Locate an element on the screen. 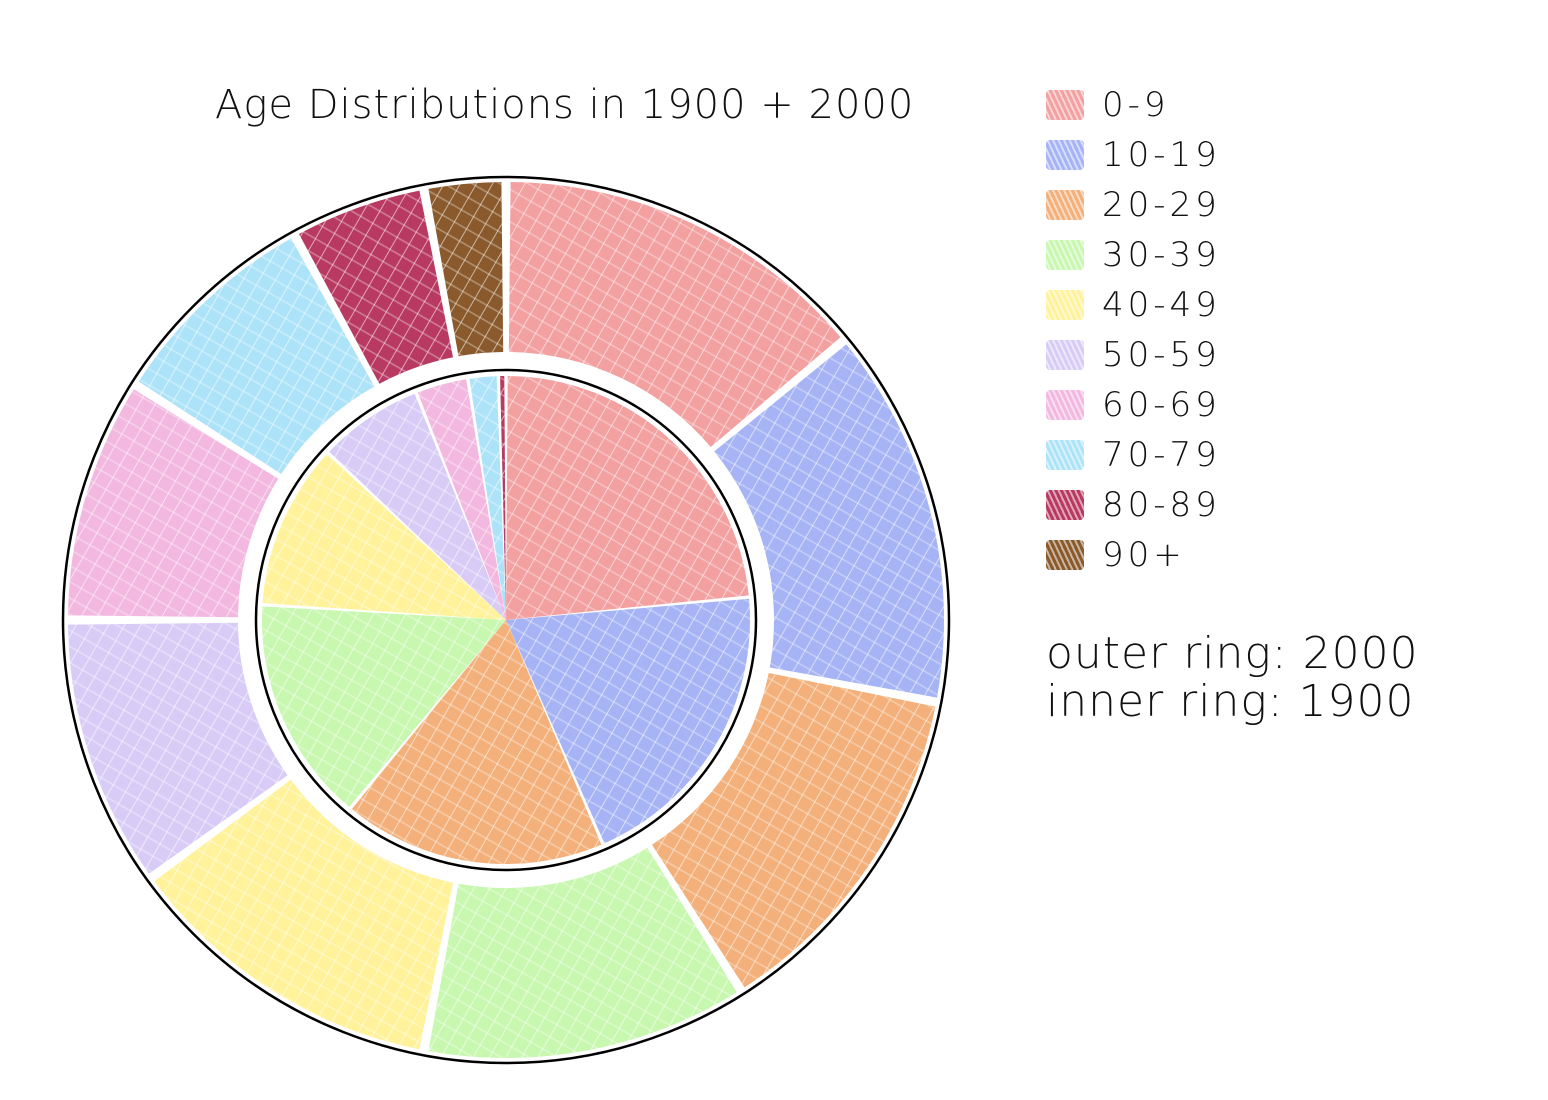  legend-item: 20-29 is located at coordinates (1133, 205).